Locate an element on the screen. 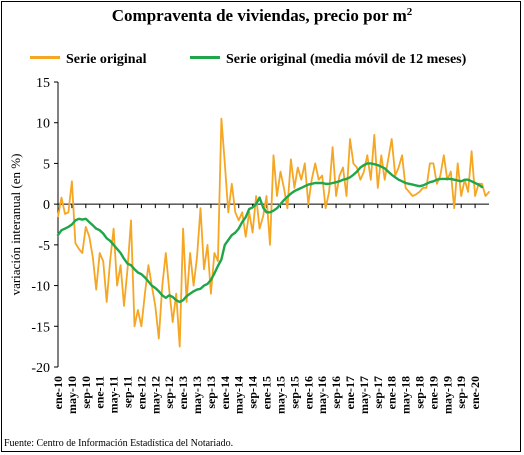 This screenshot has height=455, width=524. x-tick-label: ene-10 is located at coordinates (58, 392).